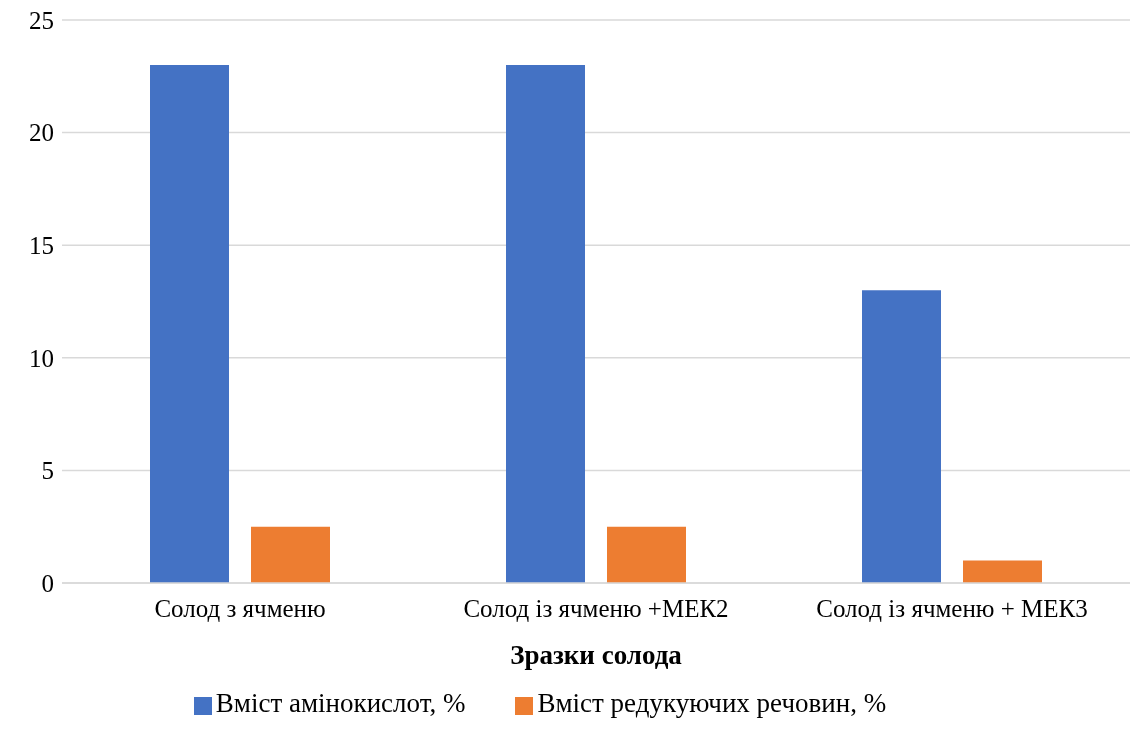  I want to click on y-tick-label: 20, so click(41, 133).